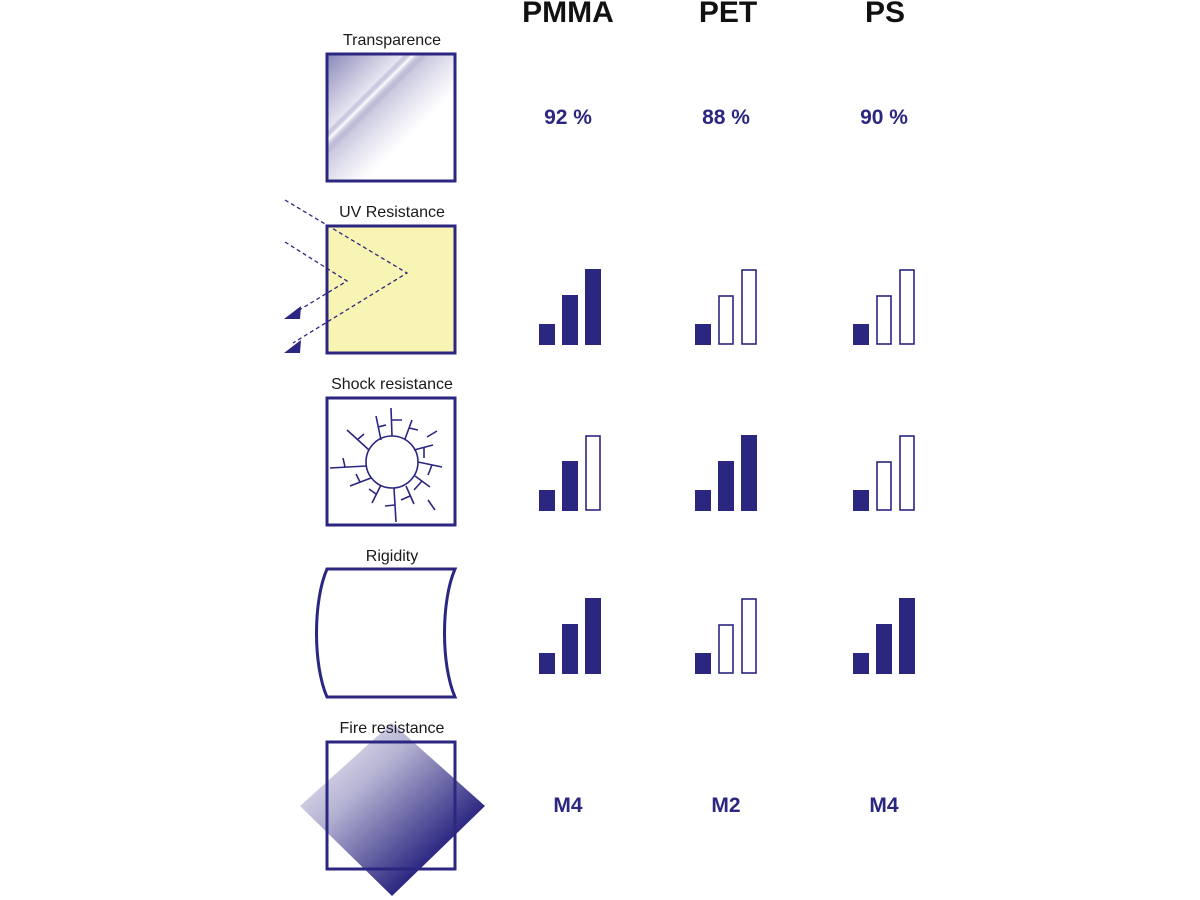 This screenshot has width=1200, height=900. I want to click on rating-bars-shock-pmma, so click(570, 473).